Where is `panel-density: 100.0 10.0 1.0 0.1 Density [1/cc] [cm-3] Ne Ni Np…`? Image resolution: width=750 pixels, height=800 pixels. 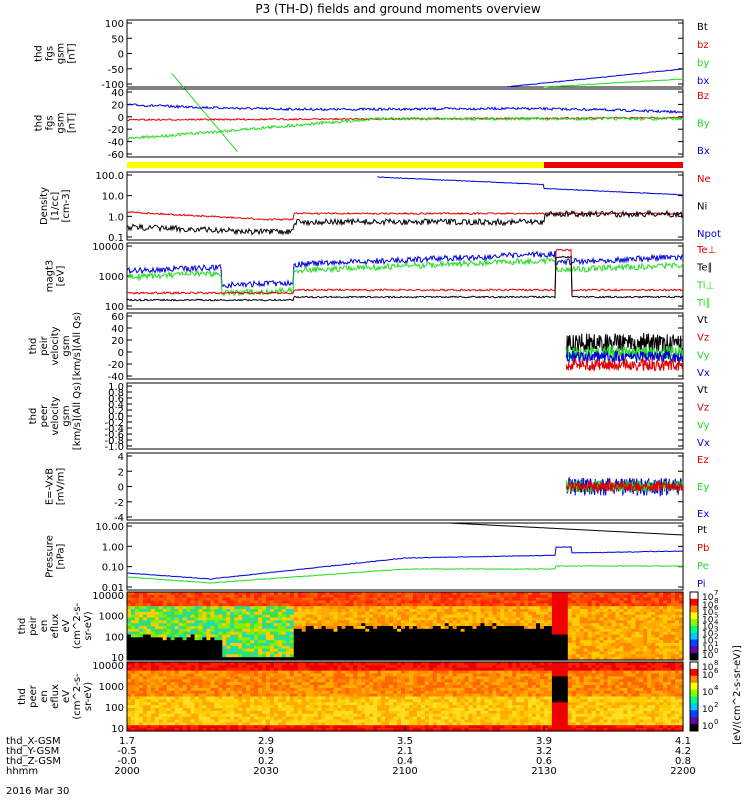
panel-density: 100.0 10.0 1.0 0.1 Density [1/cc] [cm-3] Ne Ni Np… is located at coordinates (380, 207).